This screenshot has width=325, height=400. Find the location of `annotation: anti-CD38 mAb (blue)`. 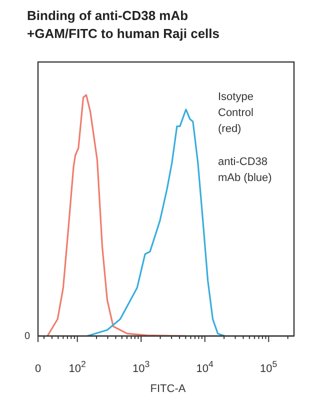

annotation: anti-CD38 mAb (blue) is located at coordinates (245, 170).